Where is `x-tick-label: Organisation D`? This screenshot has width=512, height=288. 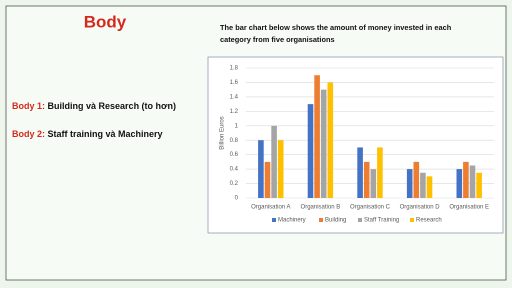
x-tick-label: Organisation D is located at coordinates (420, 208).